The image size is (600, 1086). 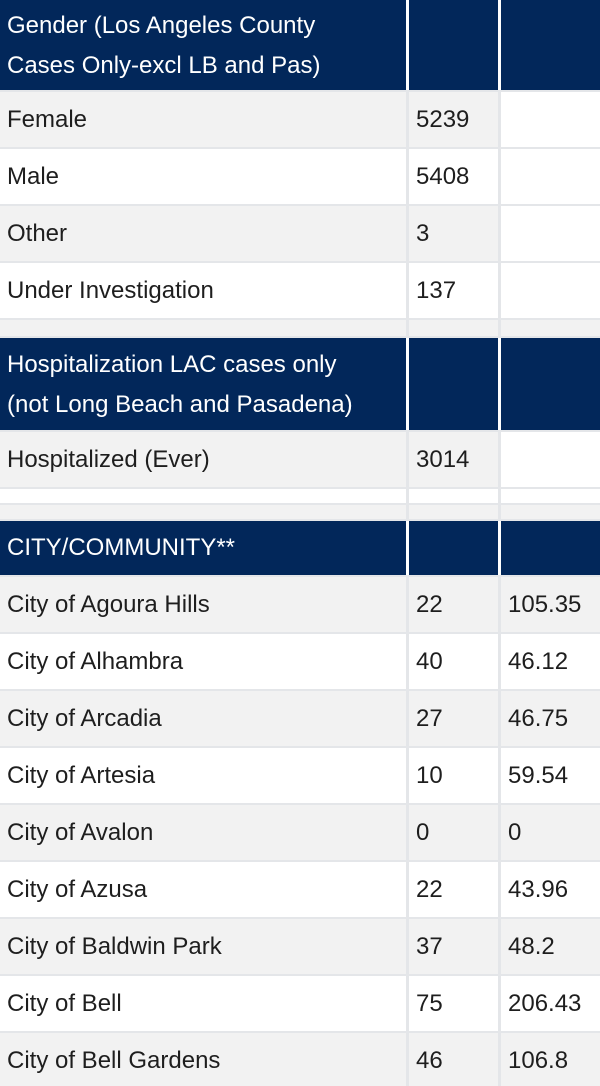 I want to click on hospitalization-header-rate, so click(x=550, y=384).